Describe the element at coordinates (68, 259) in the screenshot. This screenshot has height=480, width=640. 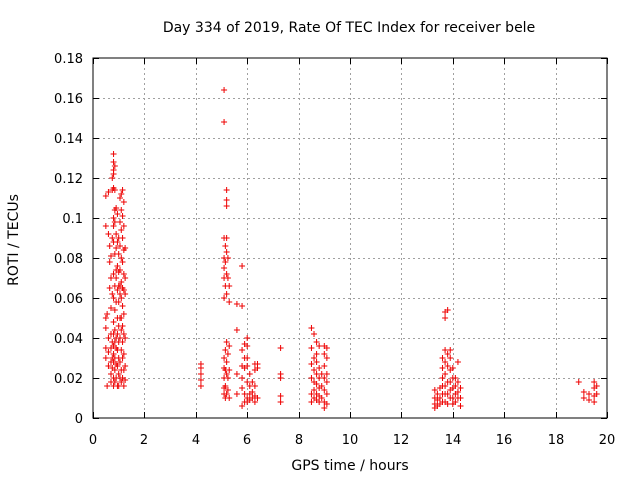
I see `y-tick-label: 0.08` at that location.